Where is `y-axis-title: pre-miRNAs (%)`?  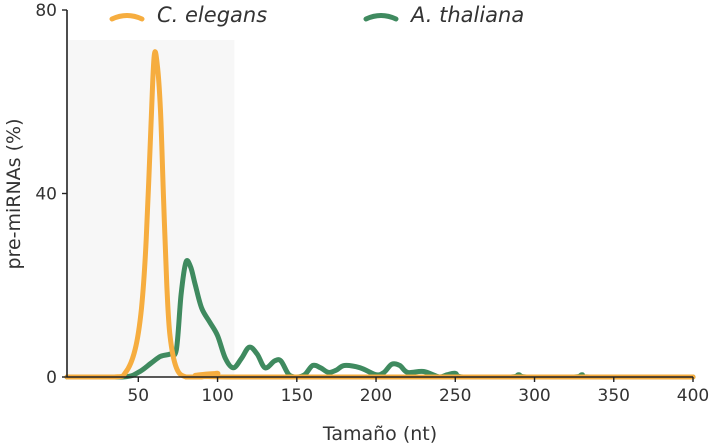 y-axis-title: pre-miRNAs (%) is located at coordinates (14, 193).